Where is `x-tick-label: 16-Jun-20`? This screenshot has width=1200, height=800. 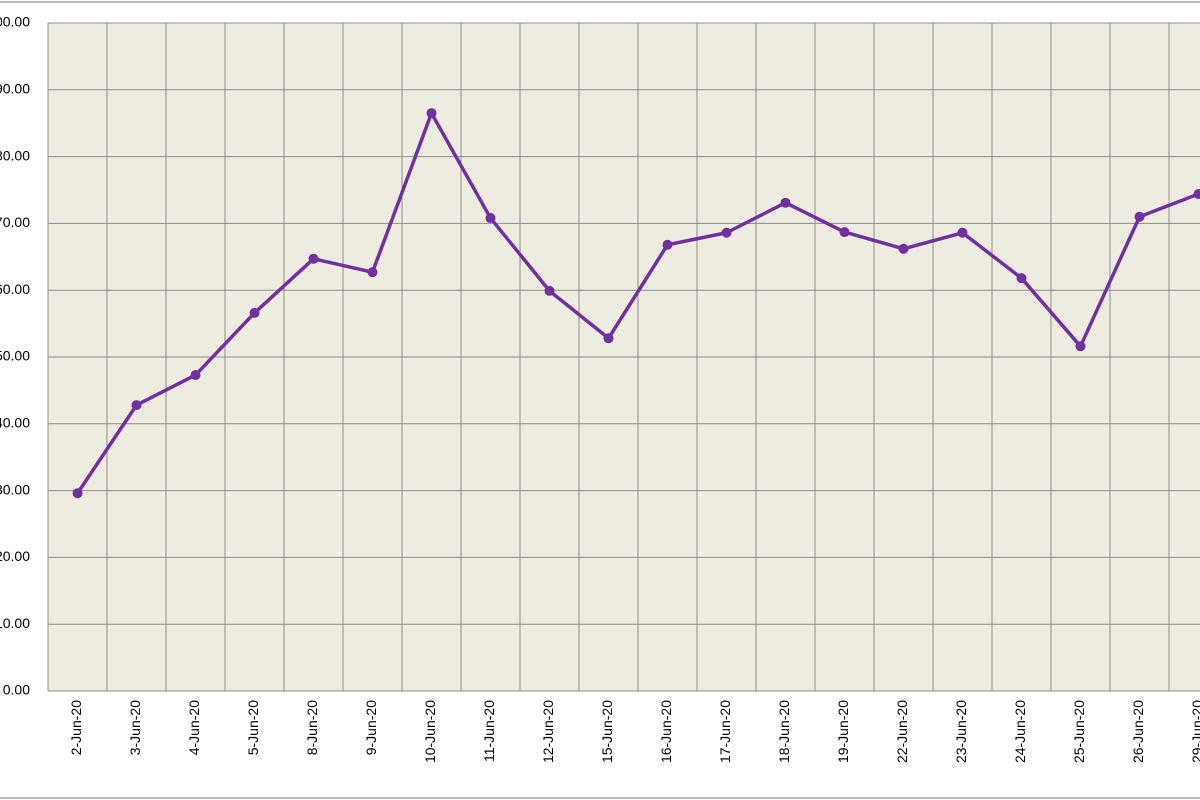 x-tick-label: 16-Jun-20 is located at coordinates (666, 731).